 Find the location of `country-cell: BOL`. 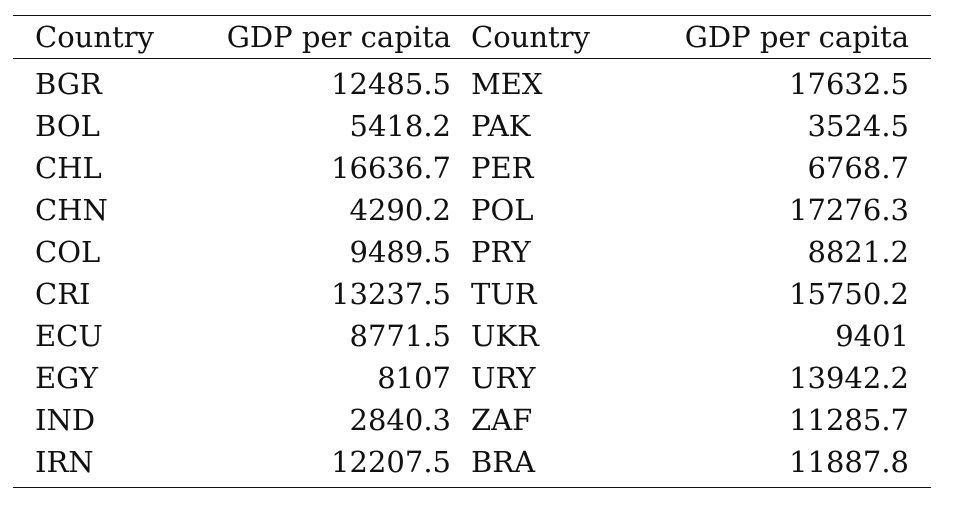

country-cell: BOL is located at coordinates (67, 126).